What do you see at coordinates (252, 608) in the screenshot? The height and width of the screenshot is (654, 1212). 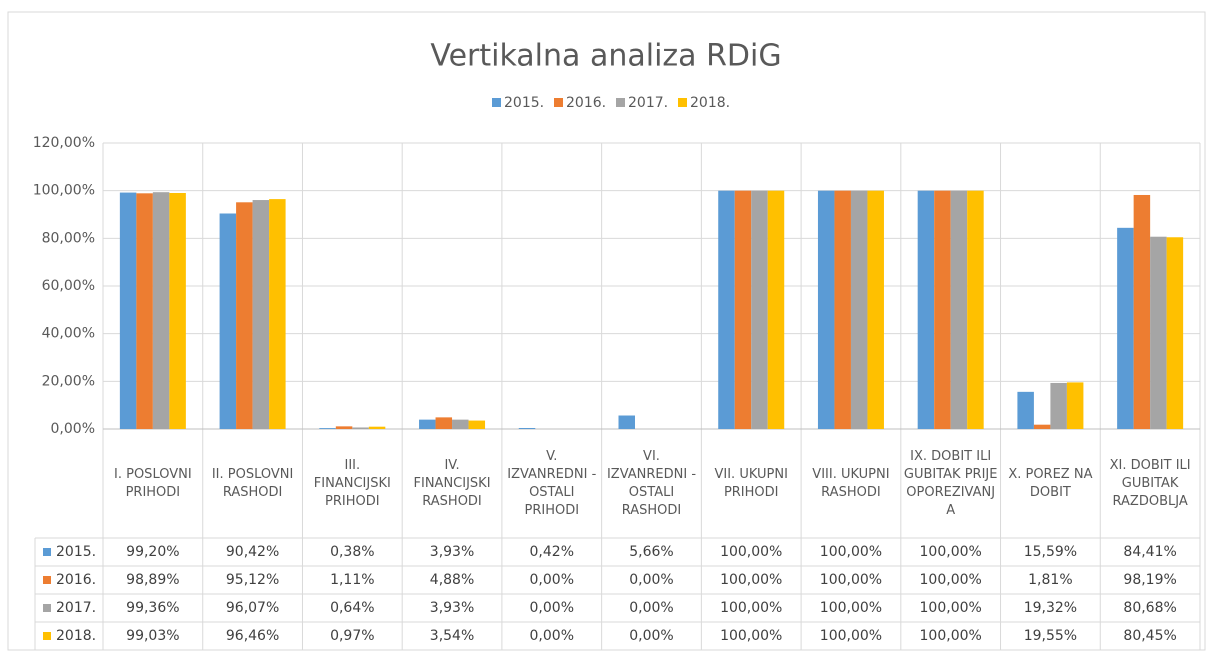 I see `table-cell: 96,07%` at bounding box center [252, 608].